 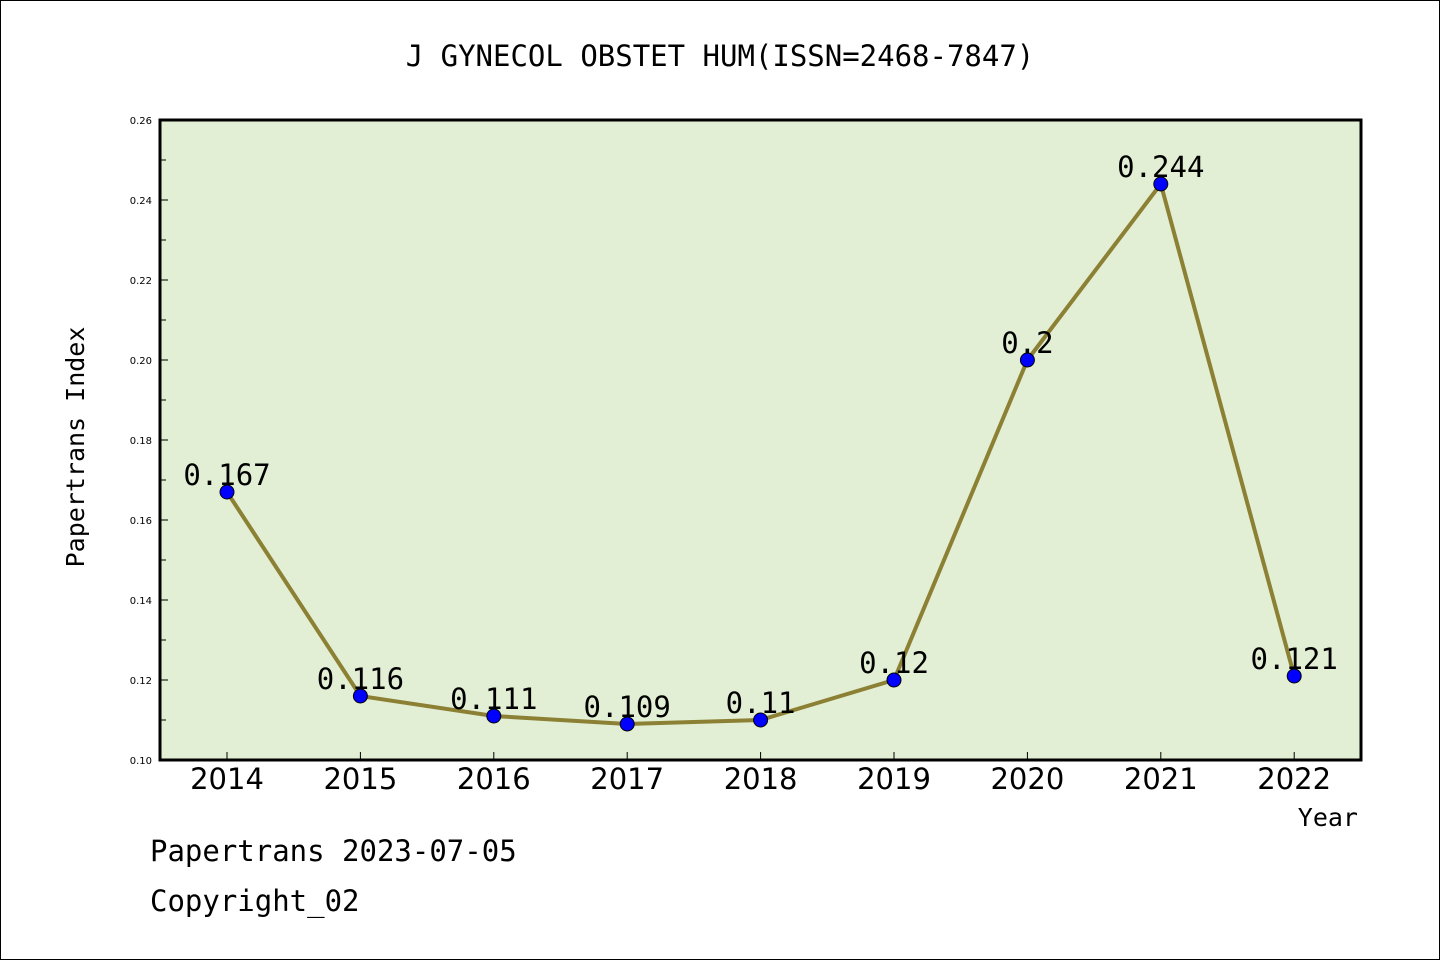 What do you see at coordinates (255, 901) in the screenshot?
I see `footer-copyright: Copyright_02` at bounding box center [255, 901].